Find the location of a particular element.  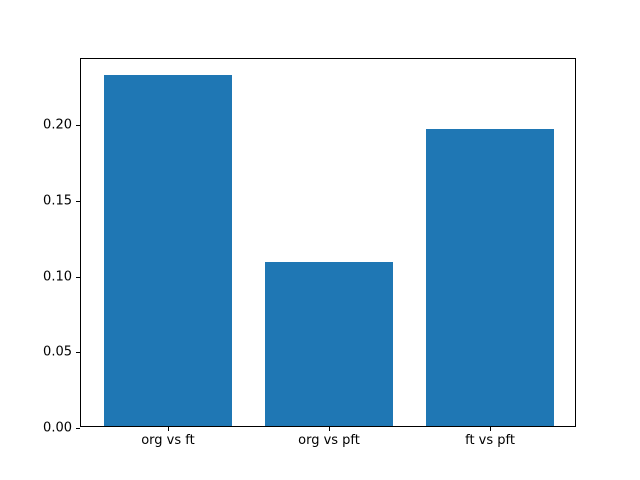

bar-org-vs-pft is located at coordinates (329, 344).